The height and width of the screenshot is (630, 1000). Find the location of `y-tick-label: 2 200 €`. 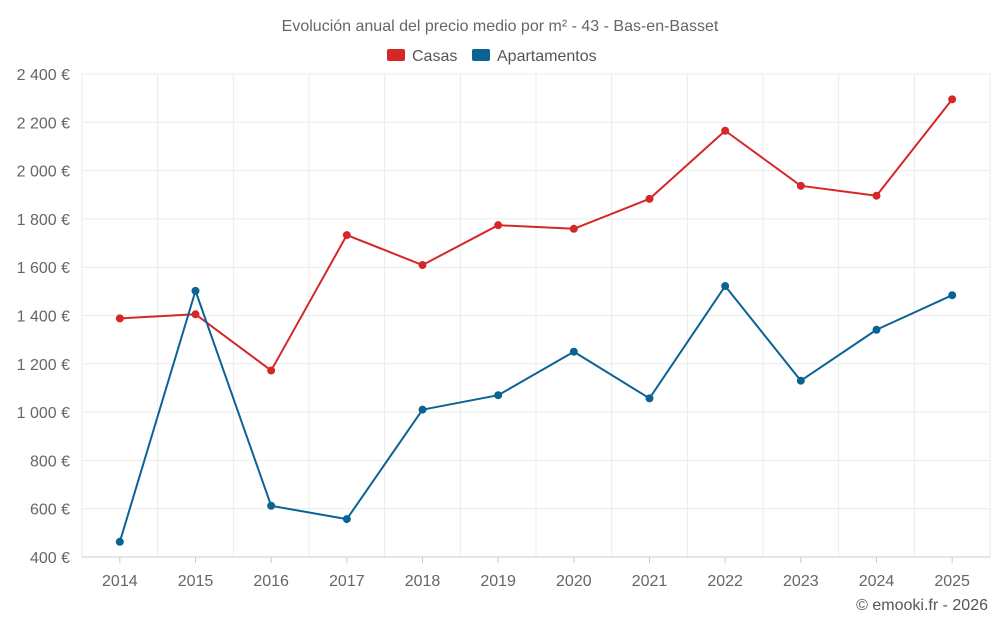

y-tick-label: 2 200 € is located at coordinates (43, 123).